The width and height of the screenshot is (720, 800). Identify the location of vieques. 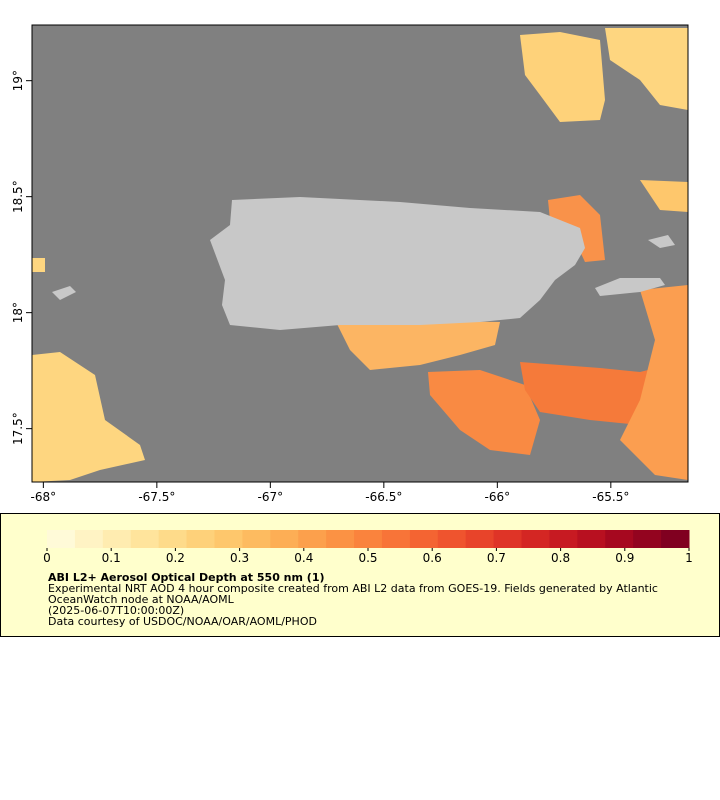
(630, 287).